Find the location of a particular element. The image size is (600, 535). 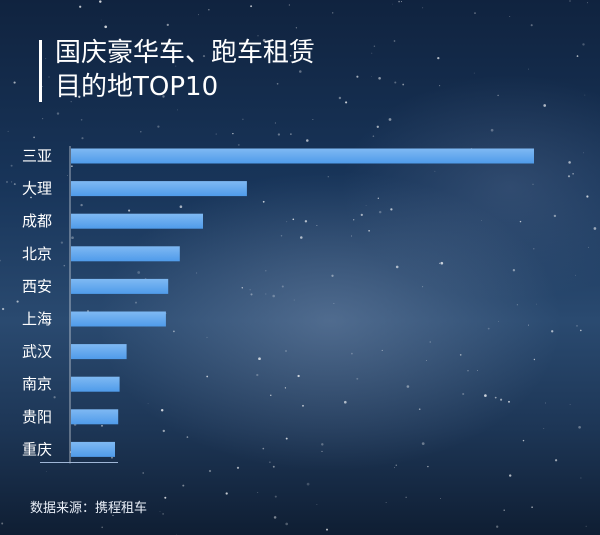

category-label-3: 成都 is located at coordinates (37, 221).